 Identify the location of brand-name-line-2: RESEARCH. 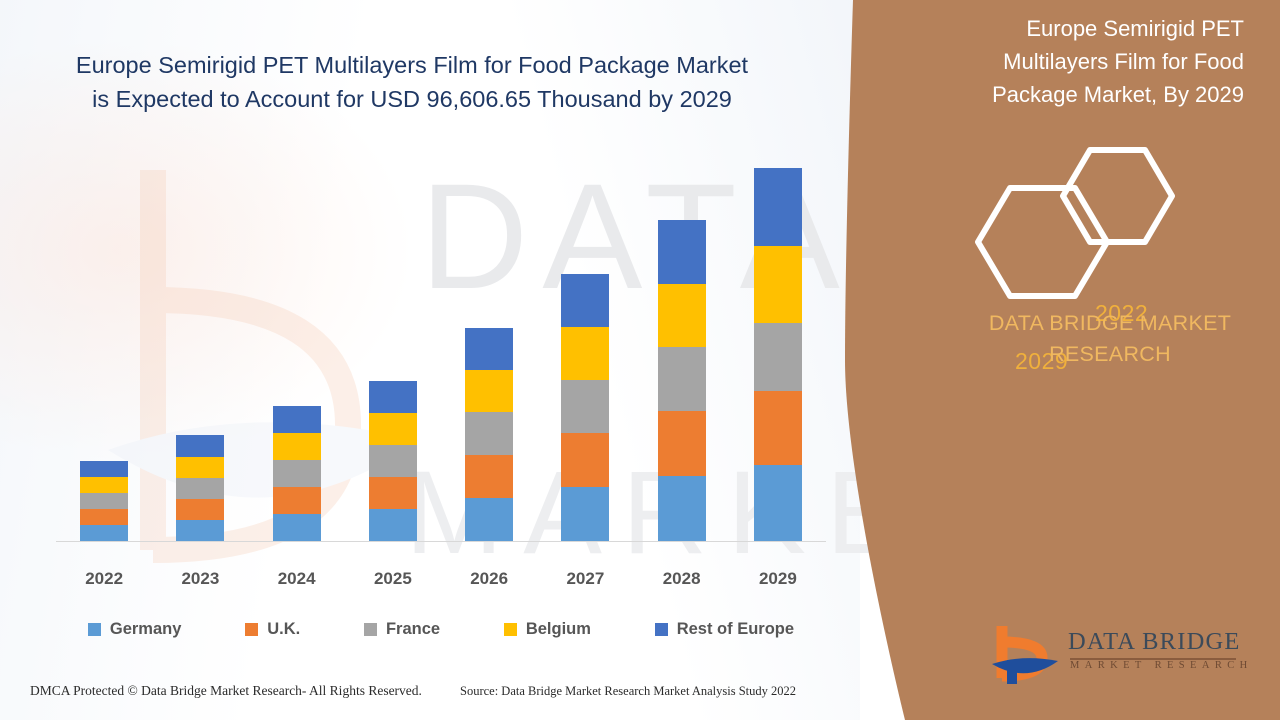
(1110, 354).